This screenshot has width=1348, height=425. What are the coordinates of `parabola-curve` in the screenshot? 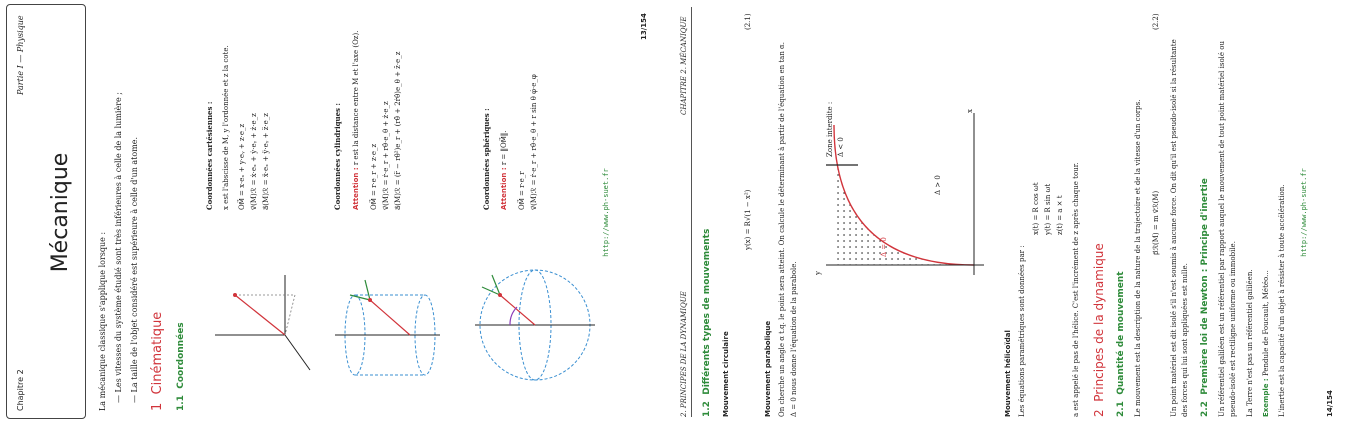 It's located at (904, 195).